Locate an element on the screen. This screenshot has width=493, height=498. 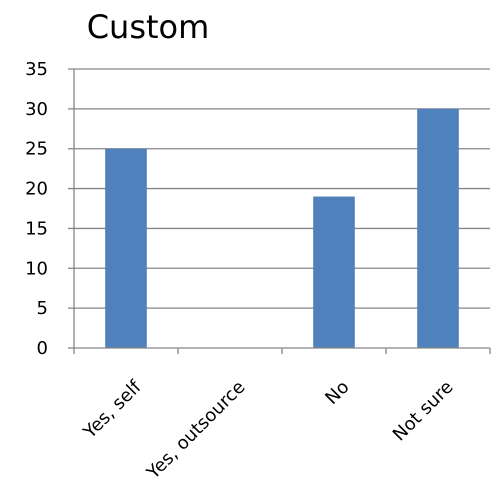
y-tick-label: 25 is located at coordinates (36, 149).